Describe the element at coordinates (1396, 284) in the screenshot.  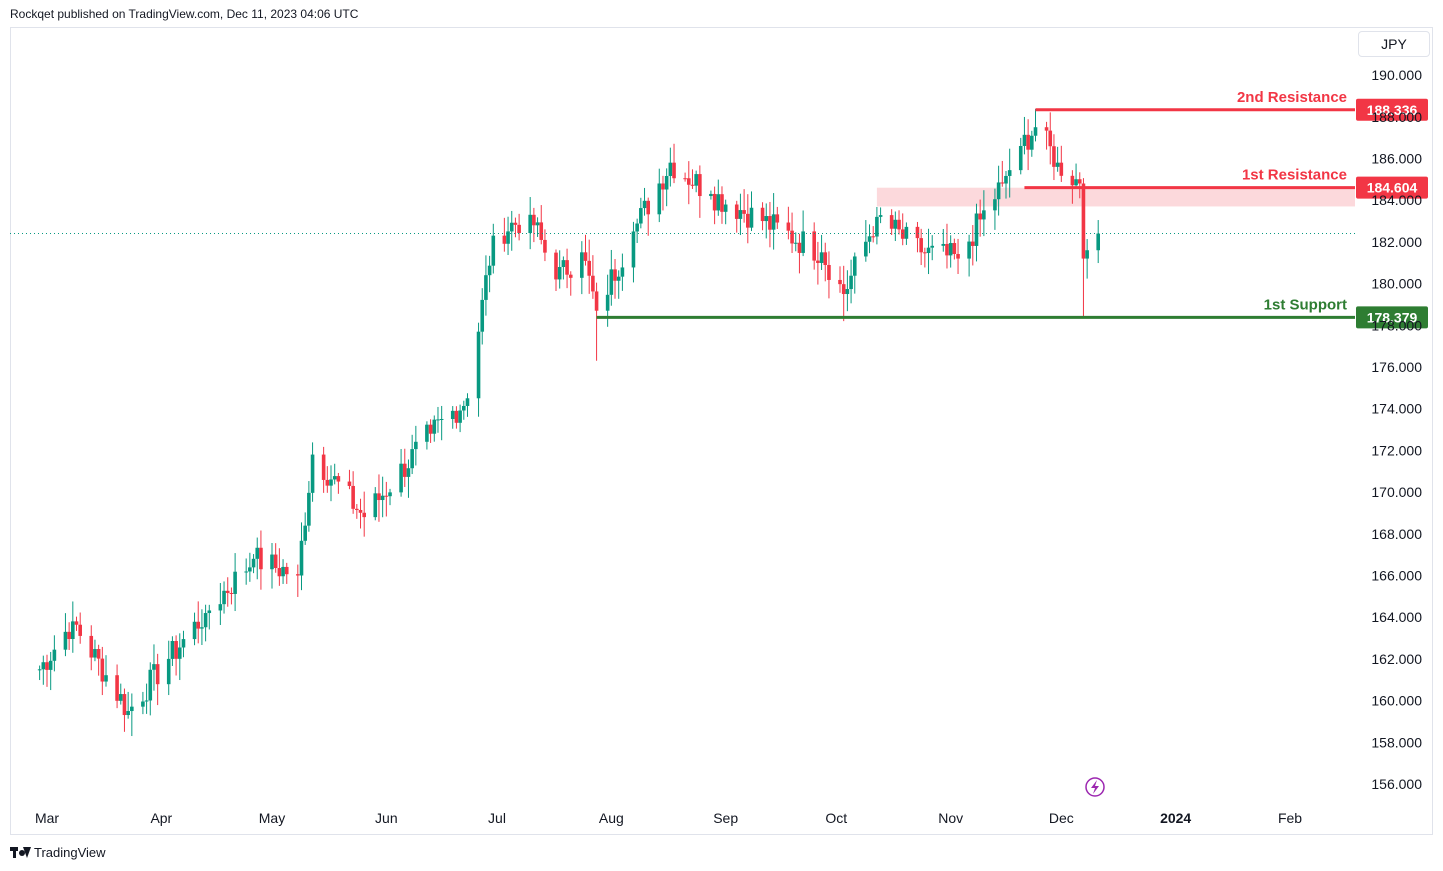
I see `y-tick-label: 180.000` at that location.